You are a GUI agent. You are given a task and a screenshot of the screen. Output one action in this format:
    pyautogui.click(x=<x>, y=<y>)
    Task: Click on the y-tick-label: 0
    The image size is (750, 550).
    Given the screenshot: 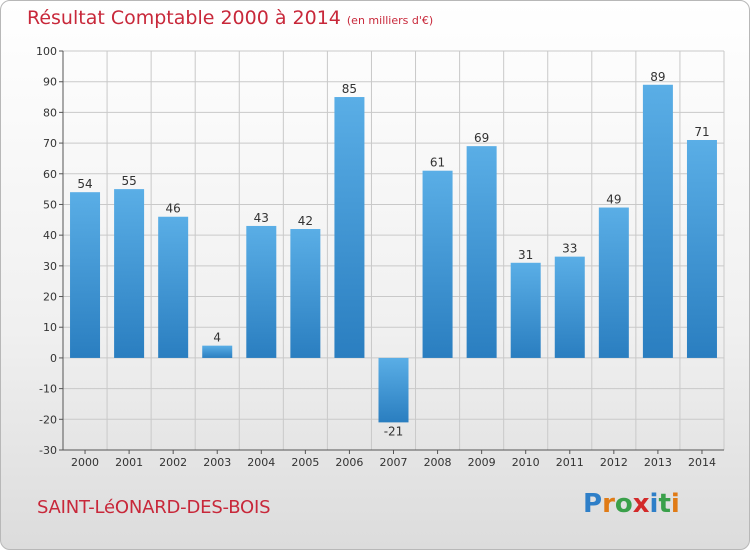 What is the action you would take?
    pyautogui.click(x=53, y=358)
    